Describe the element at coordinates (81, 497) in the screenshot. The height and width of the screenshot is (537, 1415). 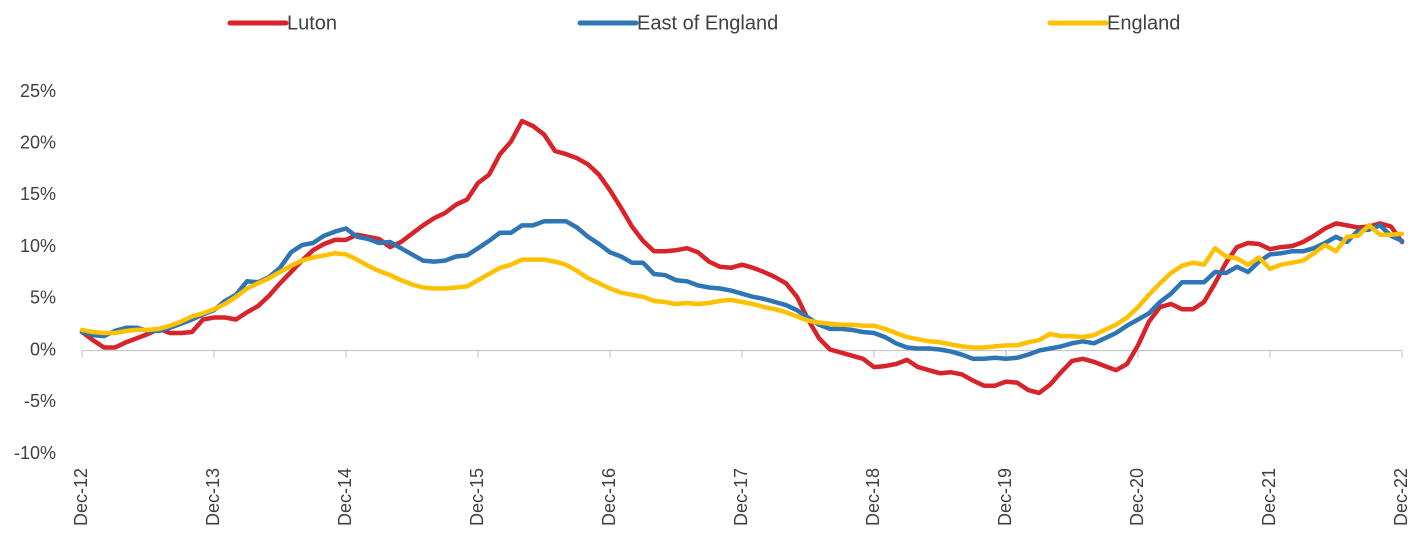
I see `x-tick-label: Dec-12` at that location.